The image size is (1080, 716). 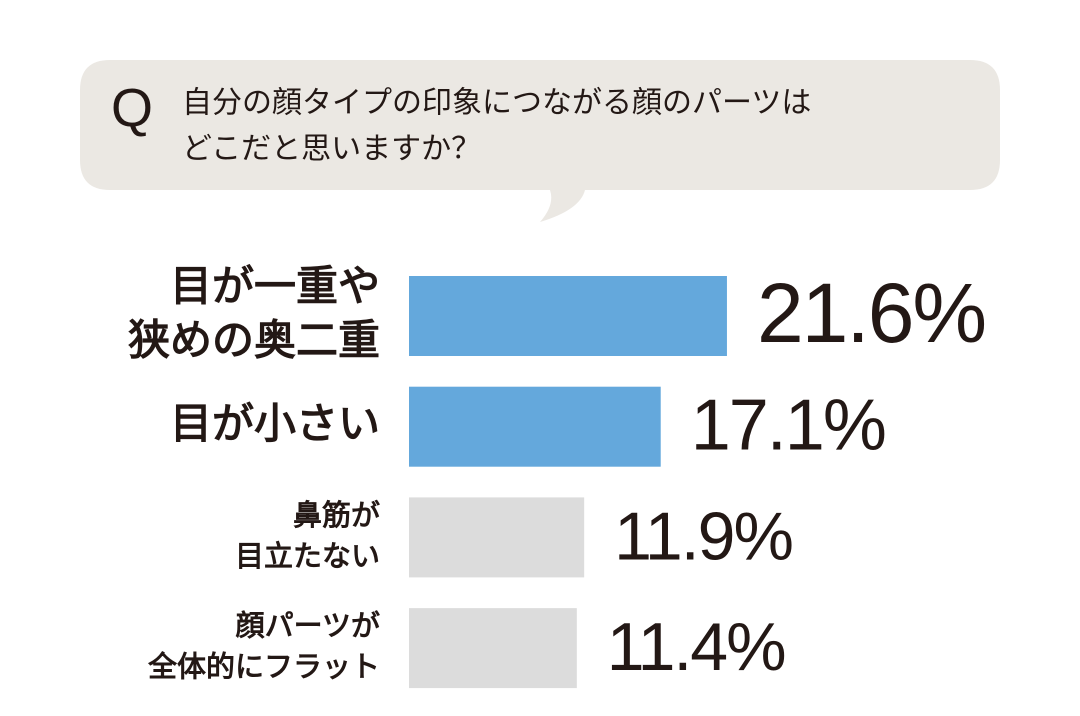 I want to click on value-label: 11.9%, so click(x=703, y=536).